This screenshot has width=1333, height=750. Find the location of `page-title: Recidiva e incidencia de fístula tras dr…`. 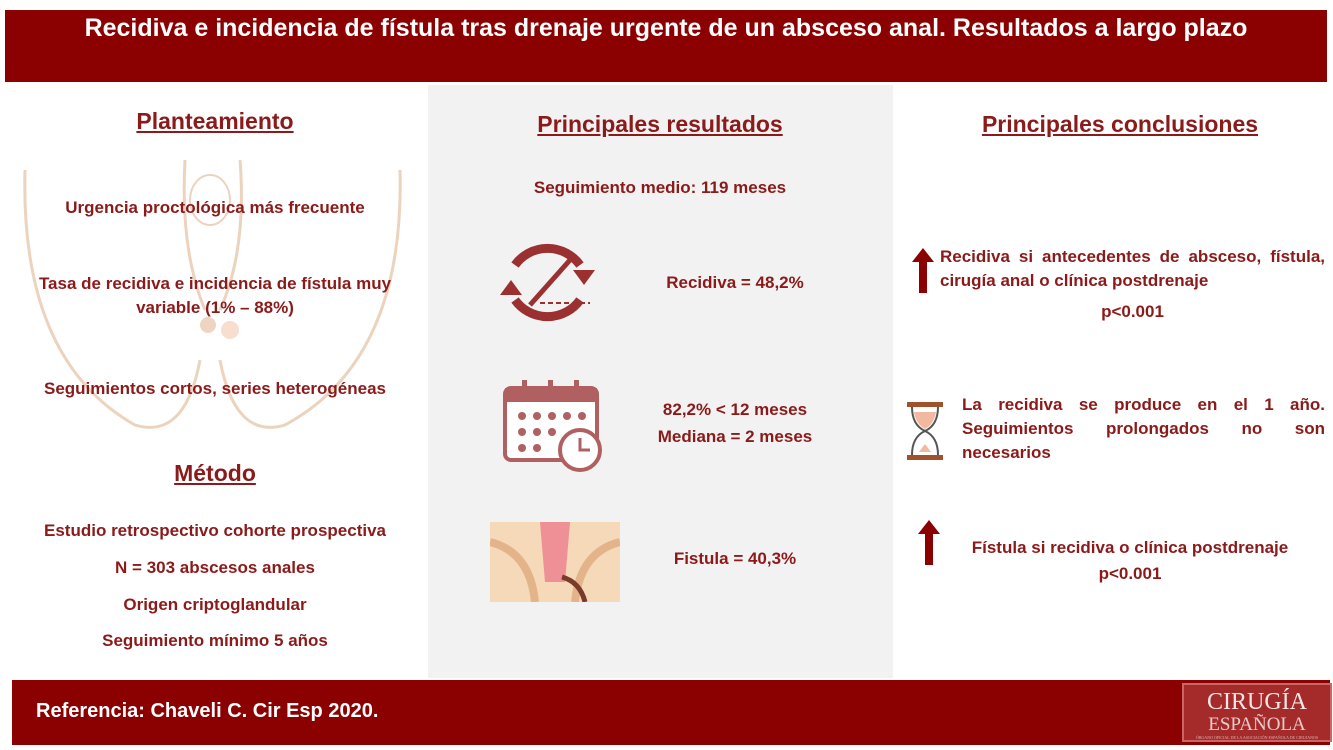

page-title: Recidiva e incidencia de fístula tras dr… is located at coordinates (666, 46).